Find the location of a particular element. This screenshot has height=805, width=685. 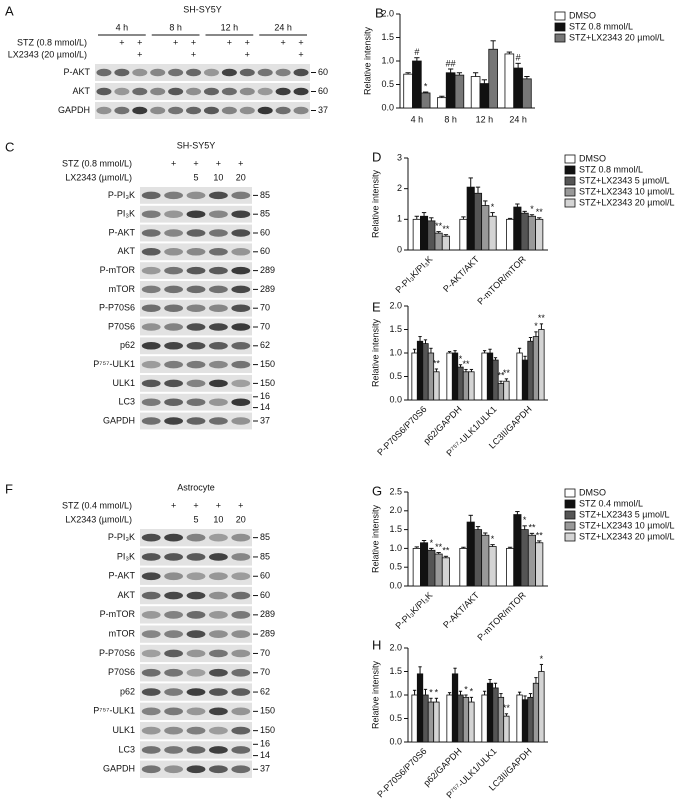

legend-label: STZ+LX2343 5 µmol/L is located at coordinates (624, 180).